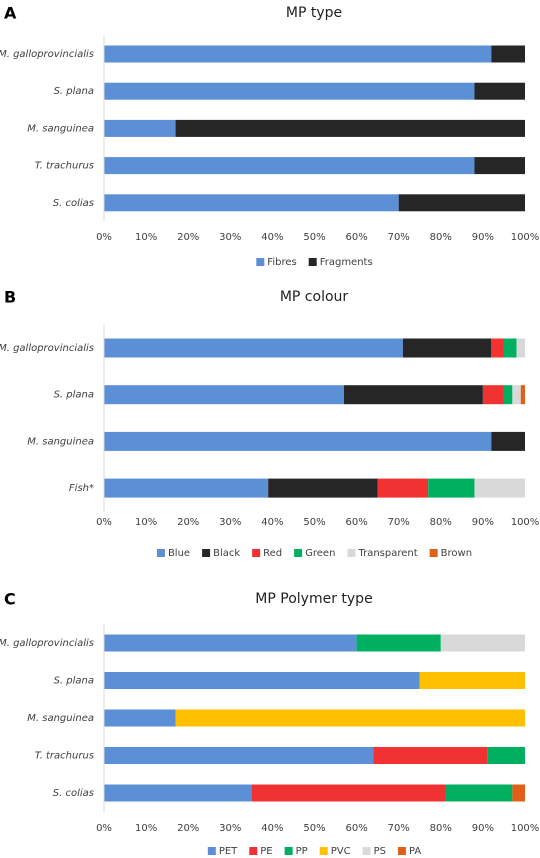 The width and height of the screenshot is (540, 858). Describe the element at coordinates (380, 851) in the screenshot. I see `legend-label: PS` at that location.